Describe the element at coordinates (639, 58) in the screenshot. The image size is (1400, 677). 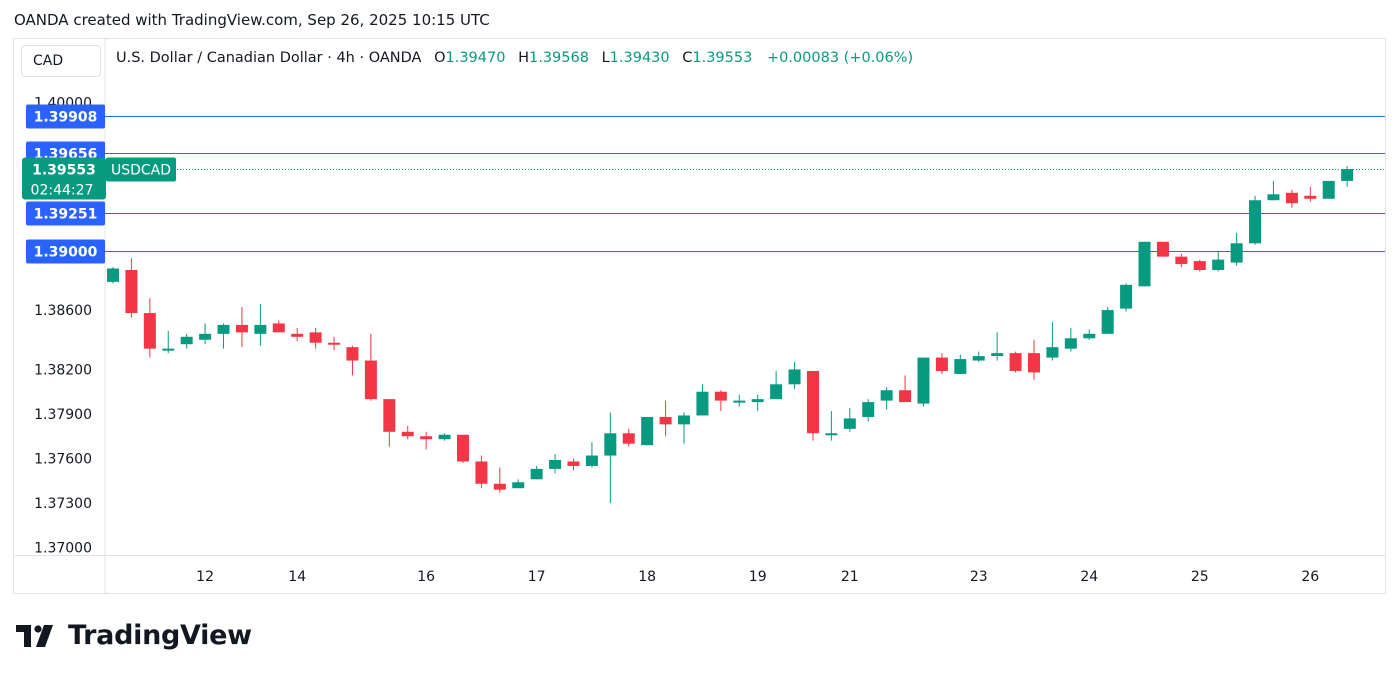
I see `low-value: 1.39430` at that location.